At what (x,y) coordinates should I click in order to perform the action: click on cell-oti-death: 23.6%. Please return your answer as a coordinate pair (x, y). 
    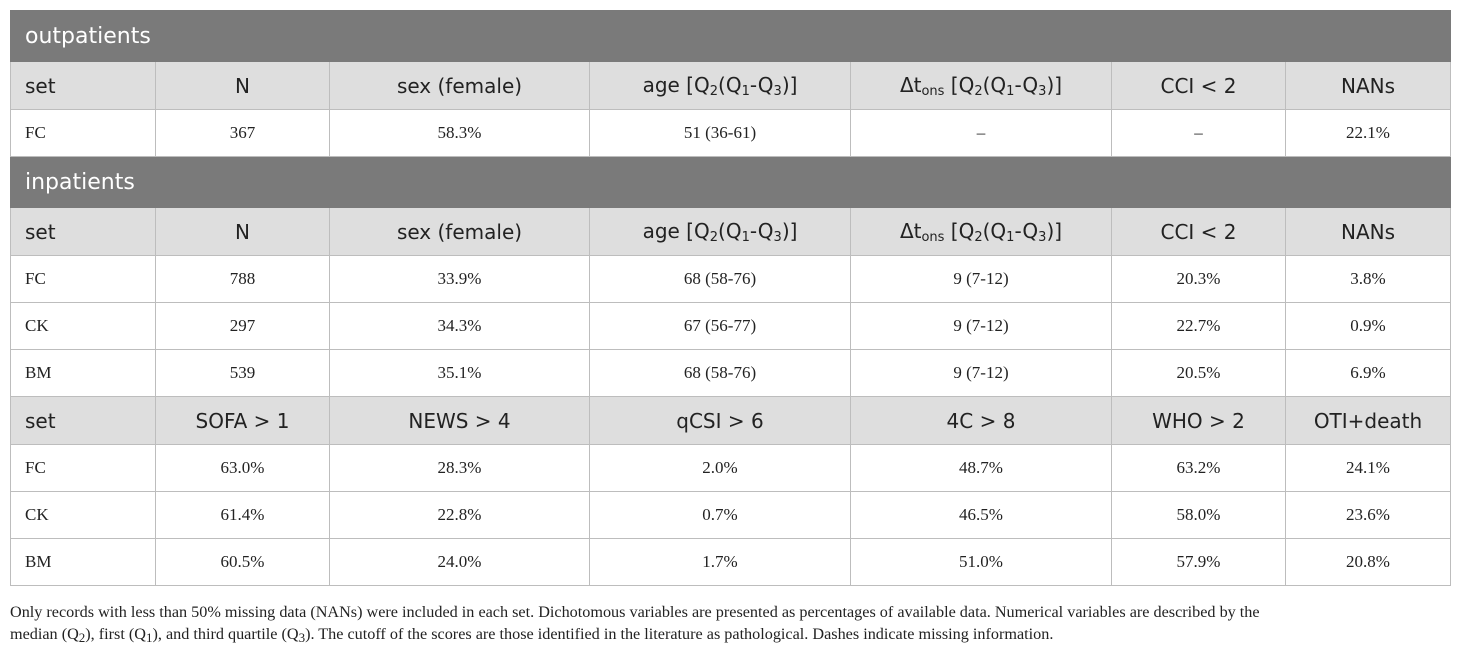
    Looking at the image, I should click on (1368, 515).